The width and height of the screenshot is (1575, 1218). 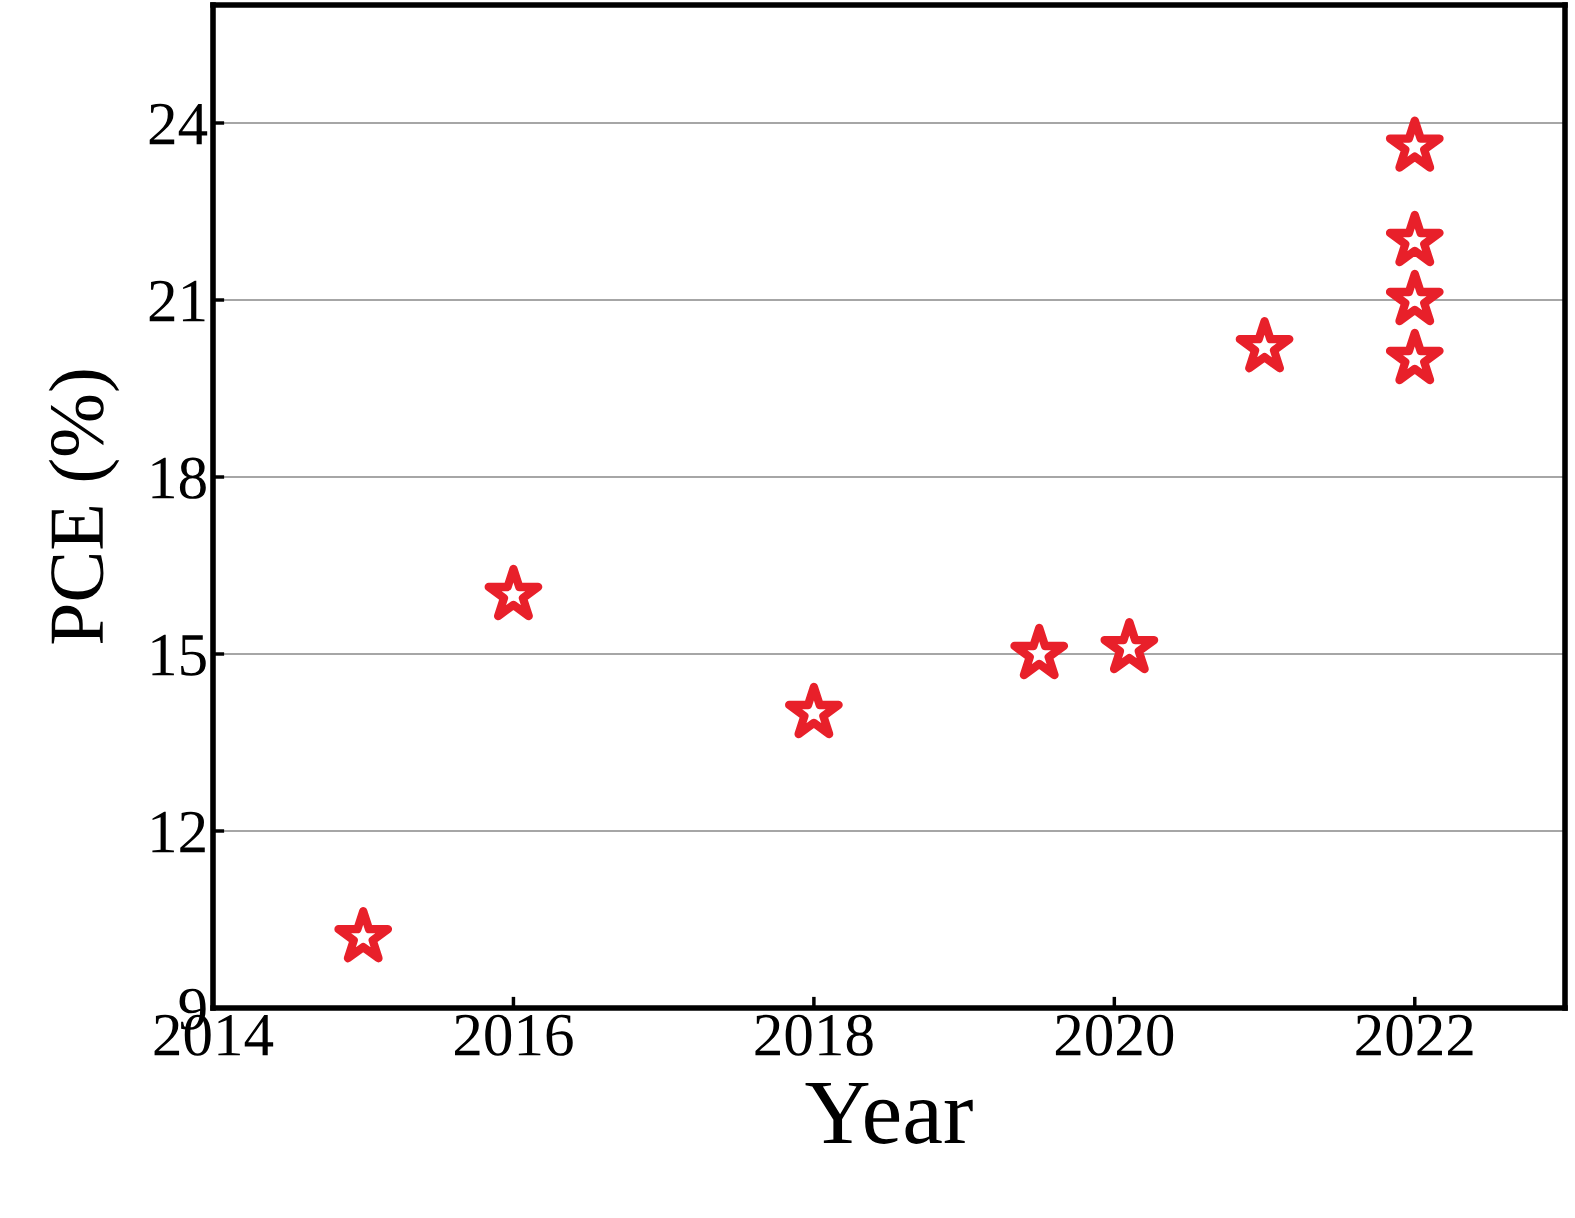 What do you see at coordinates (179, 478) in the screenshot?
I see `y-tick-label: 18` at bounding box center [179, 478].